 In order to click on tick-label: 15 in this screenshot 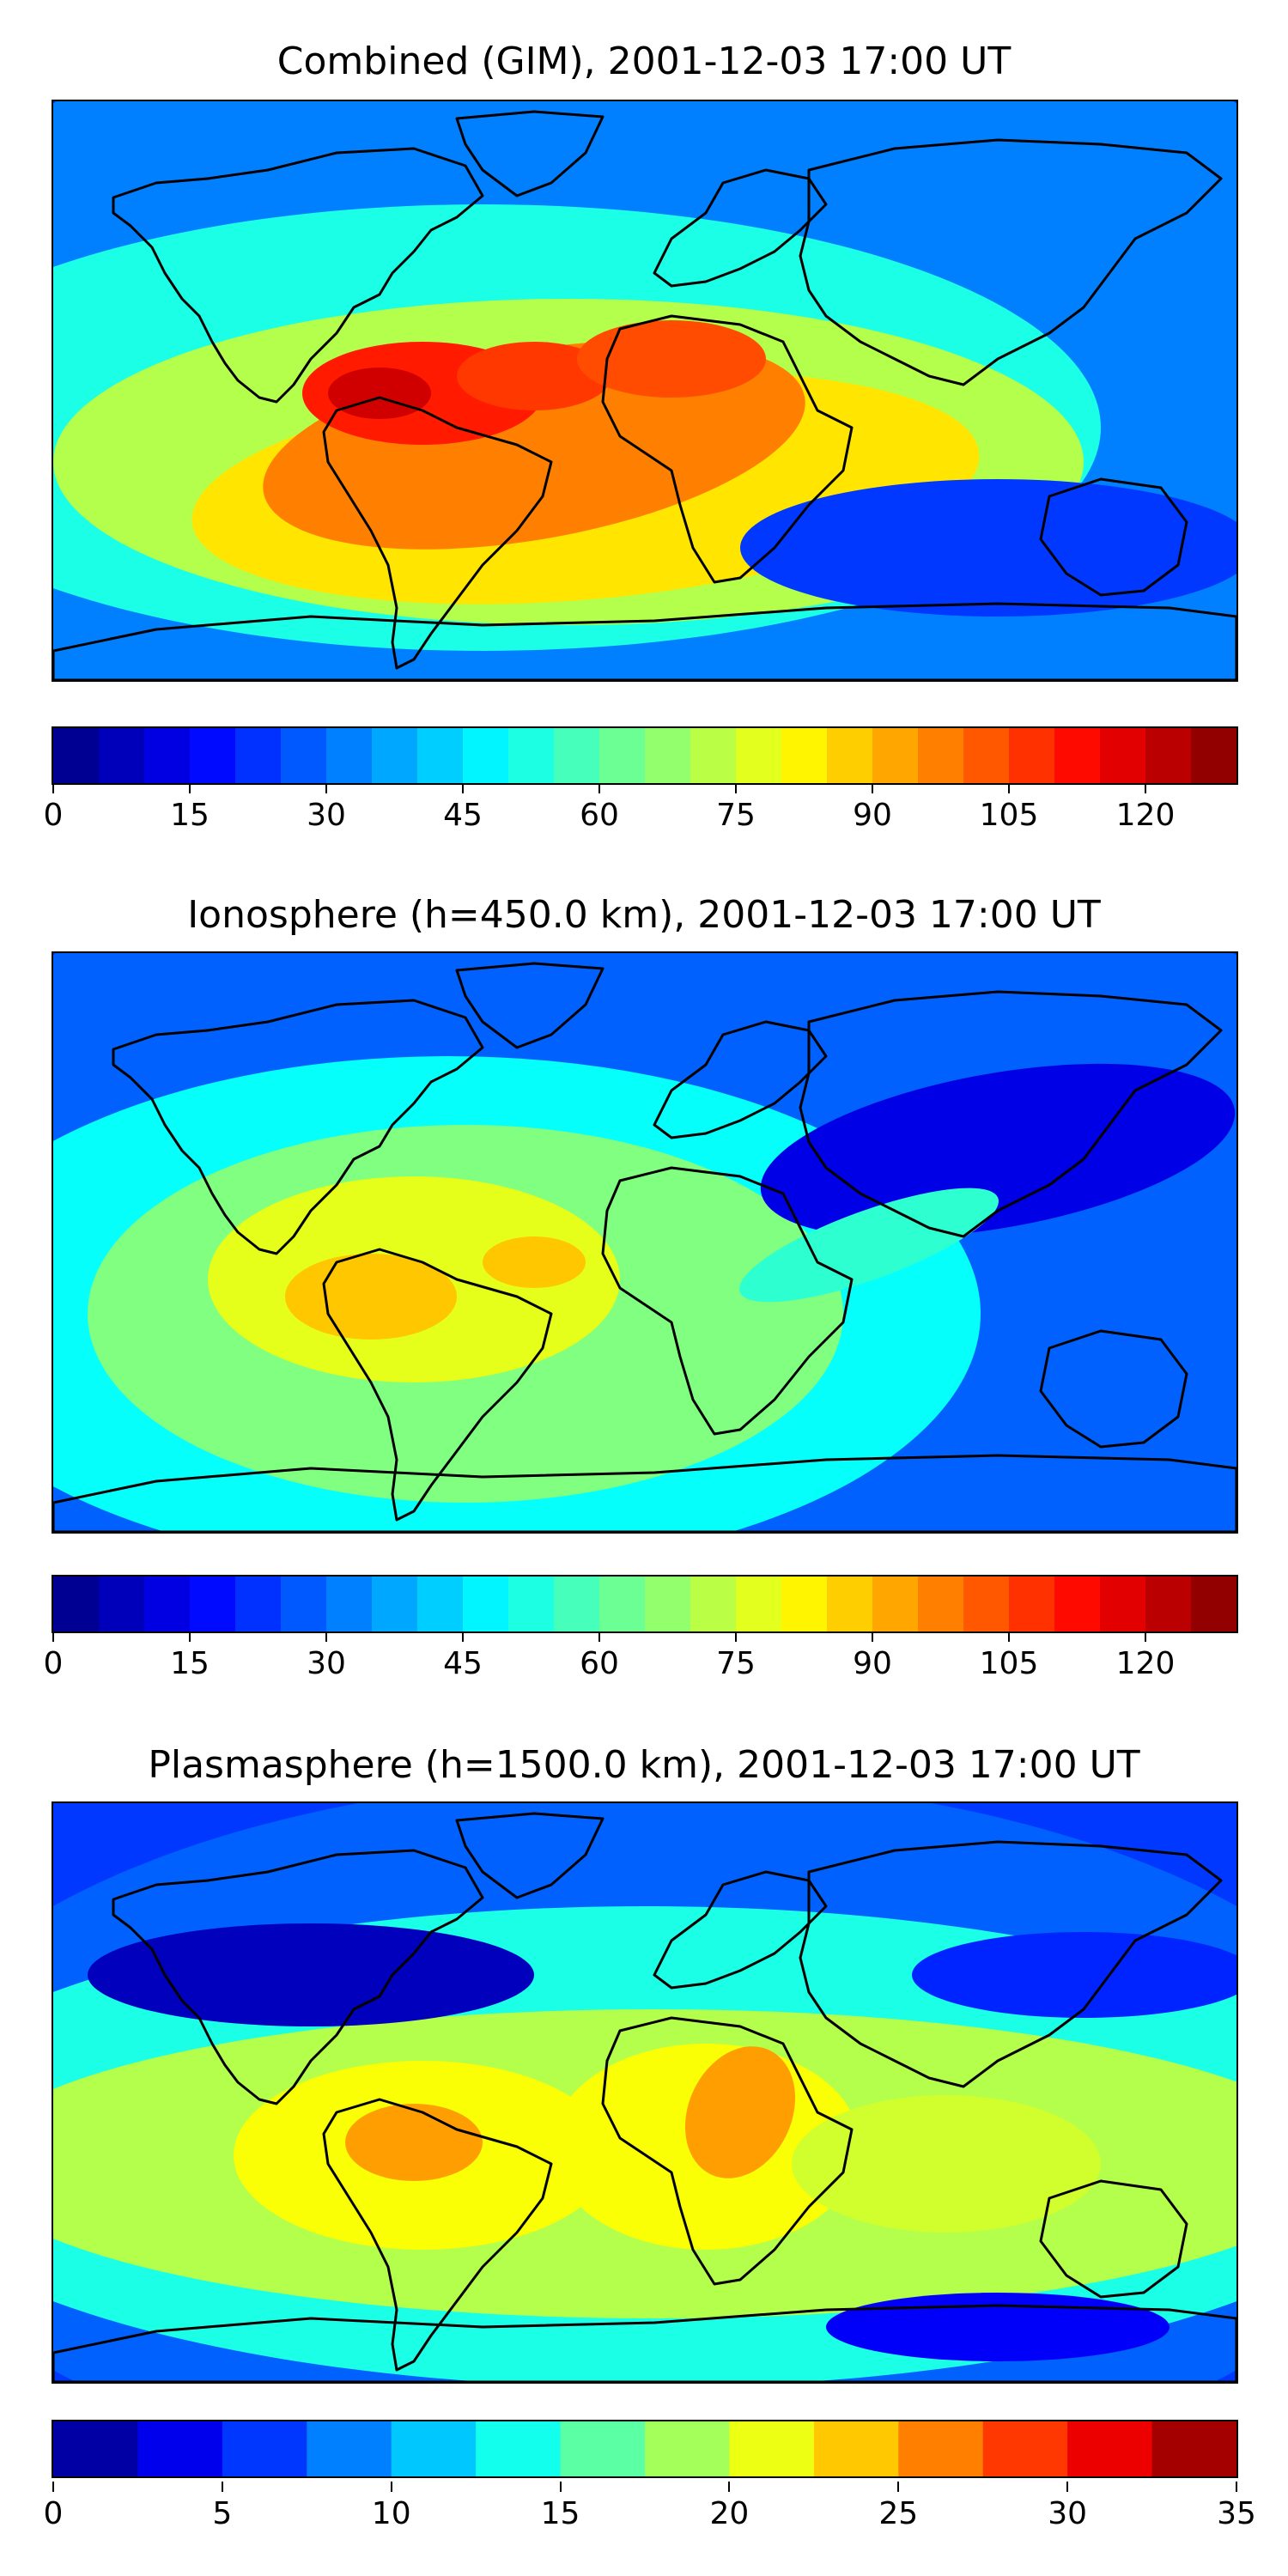, I will do `click(190, 815)`.